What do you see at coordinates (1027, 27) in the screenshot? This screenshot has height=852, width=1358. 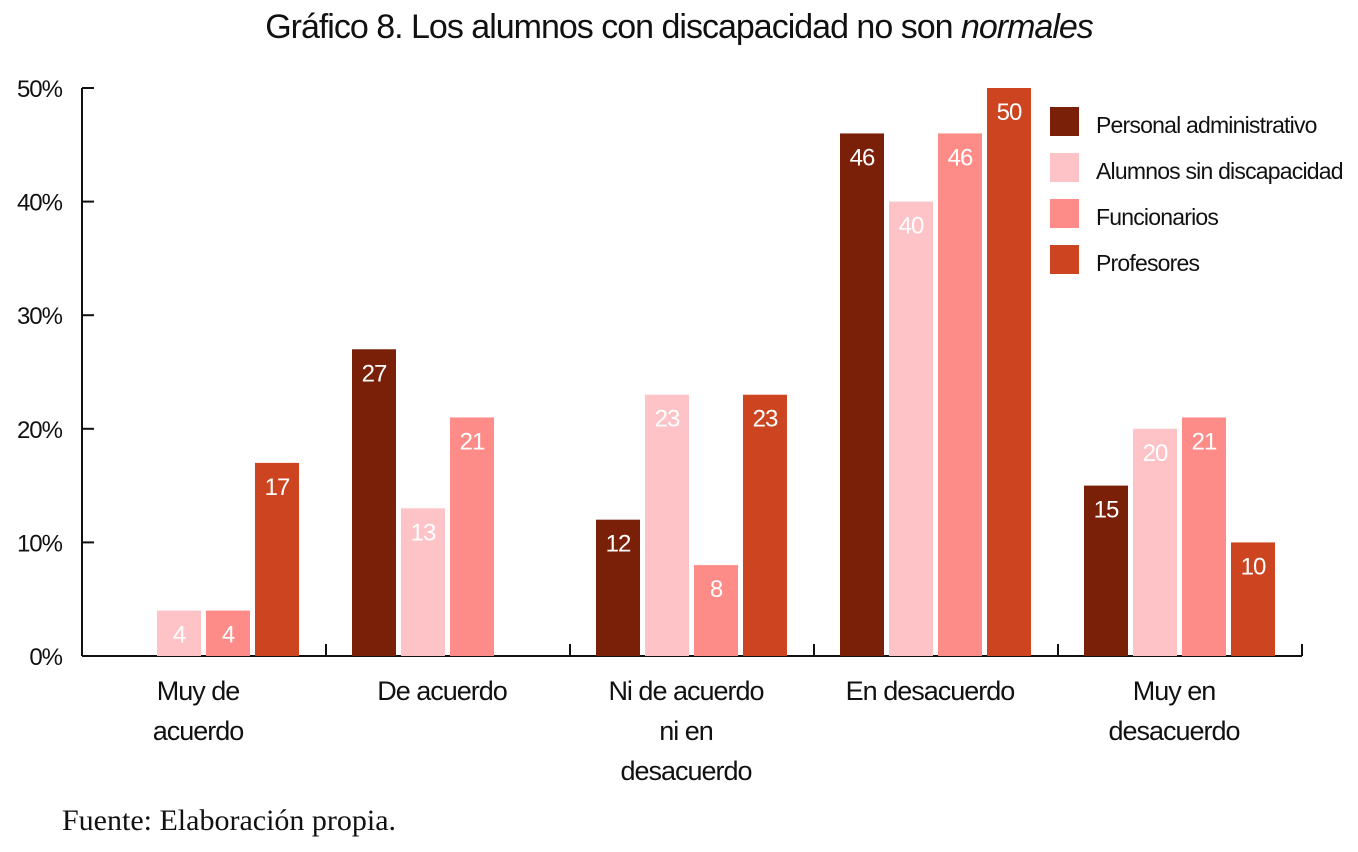 I see `title-italic: normales` at bounding box center [1027, 27].